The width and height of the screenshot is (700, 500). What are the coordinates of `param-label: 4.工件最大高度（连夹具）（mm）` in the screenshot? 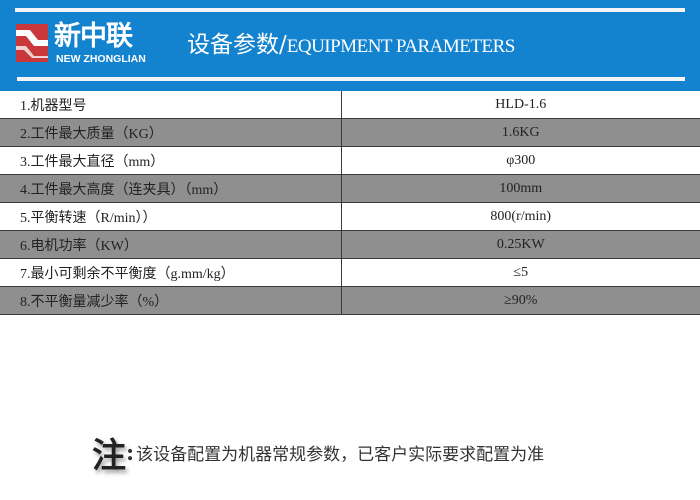 It's located at (171, 188).